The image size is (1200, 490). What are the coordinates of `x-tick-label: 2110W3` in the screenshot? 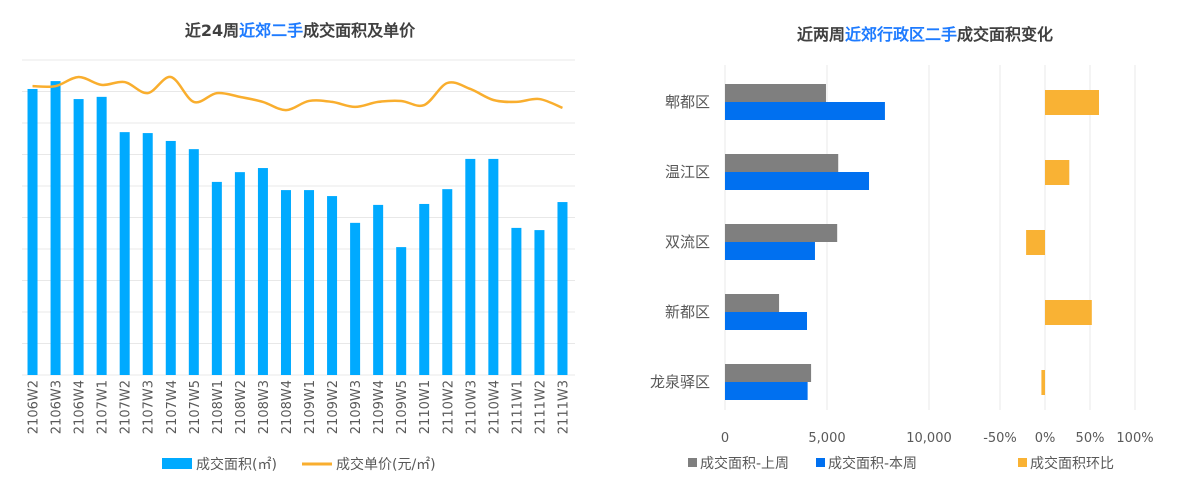 It's located at (471, 407).